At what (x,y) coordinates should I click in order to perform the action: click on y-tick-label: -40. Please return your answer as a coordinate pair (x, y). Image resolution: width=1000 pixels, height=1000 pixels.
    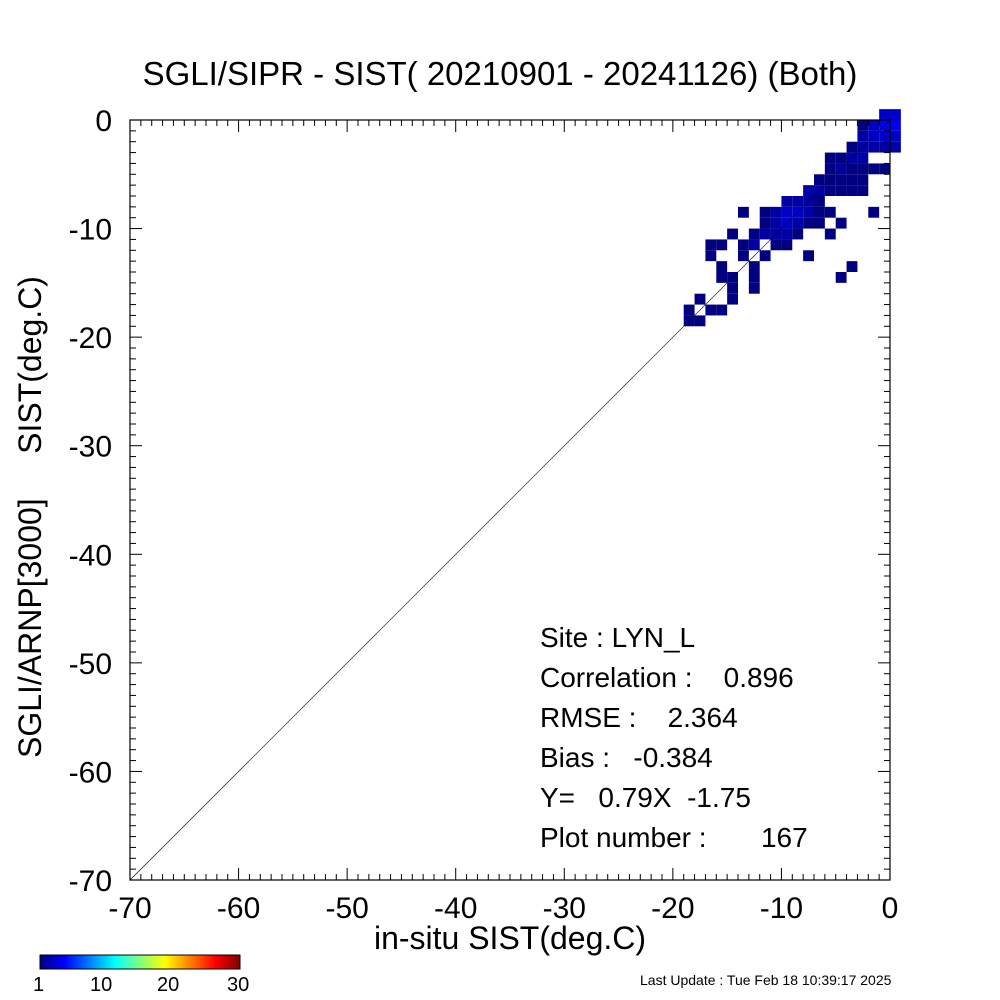
    Looking at the image, I should click on (90, 555).